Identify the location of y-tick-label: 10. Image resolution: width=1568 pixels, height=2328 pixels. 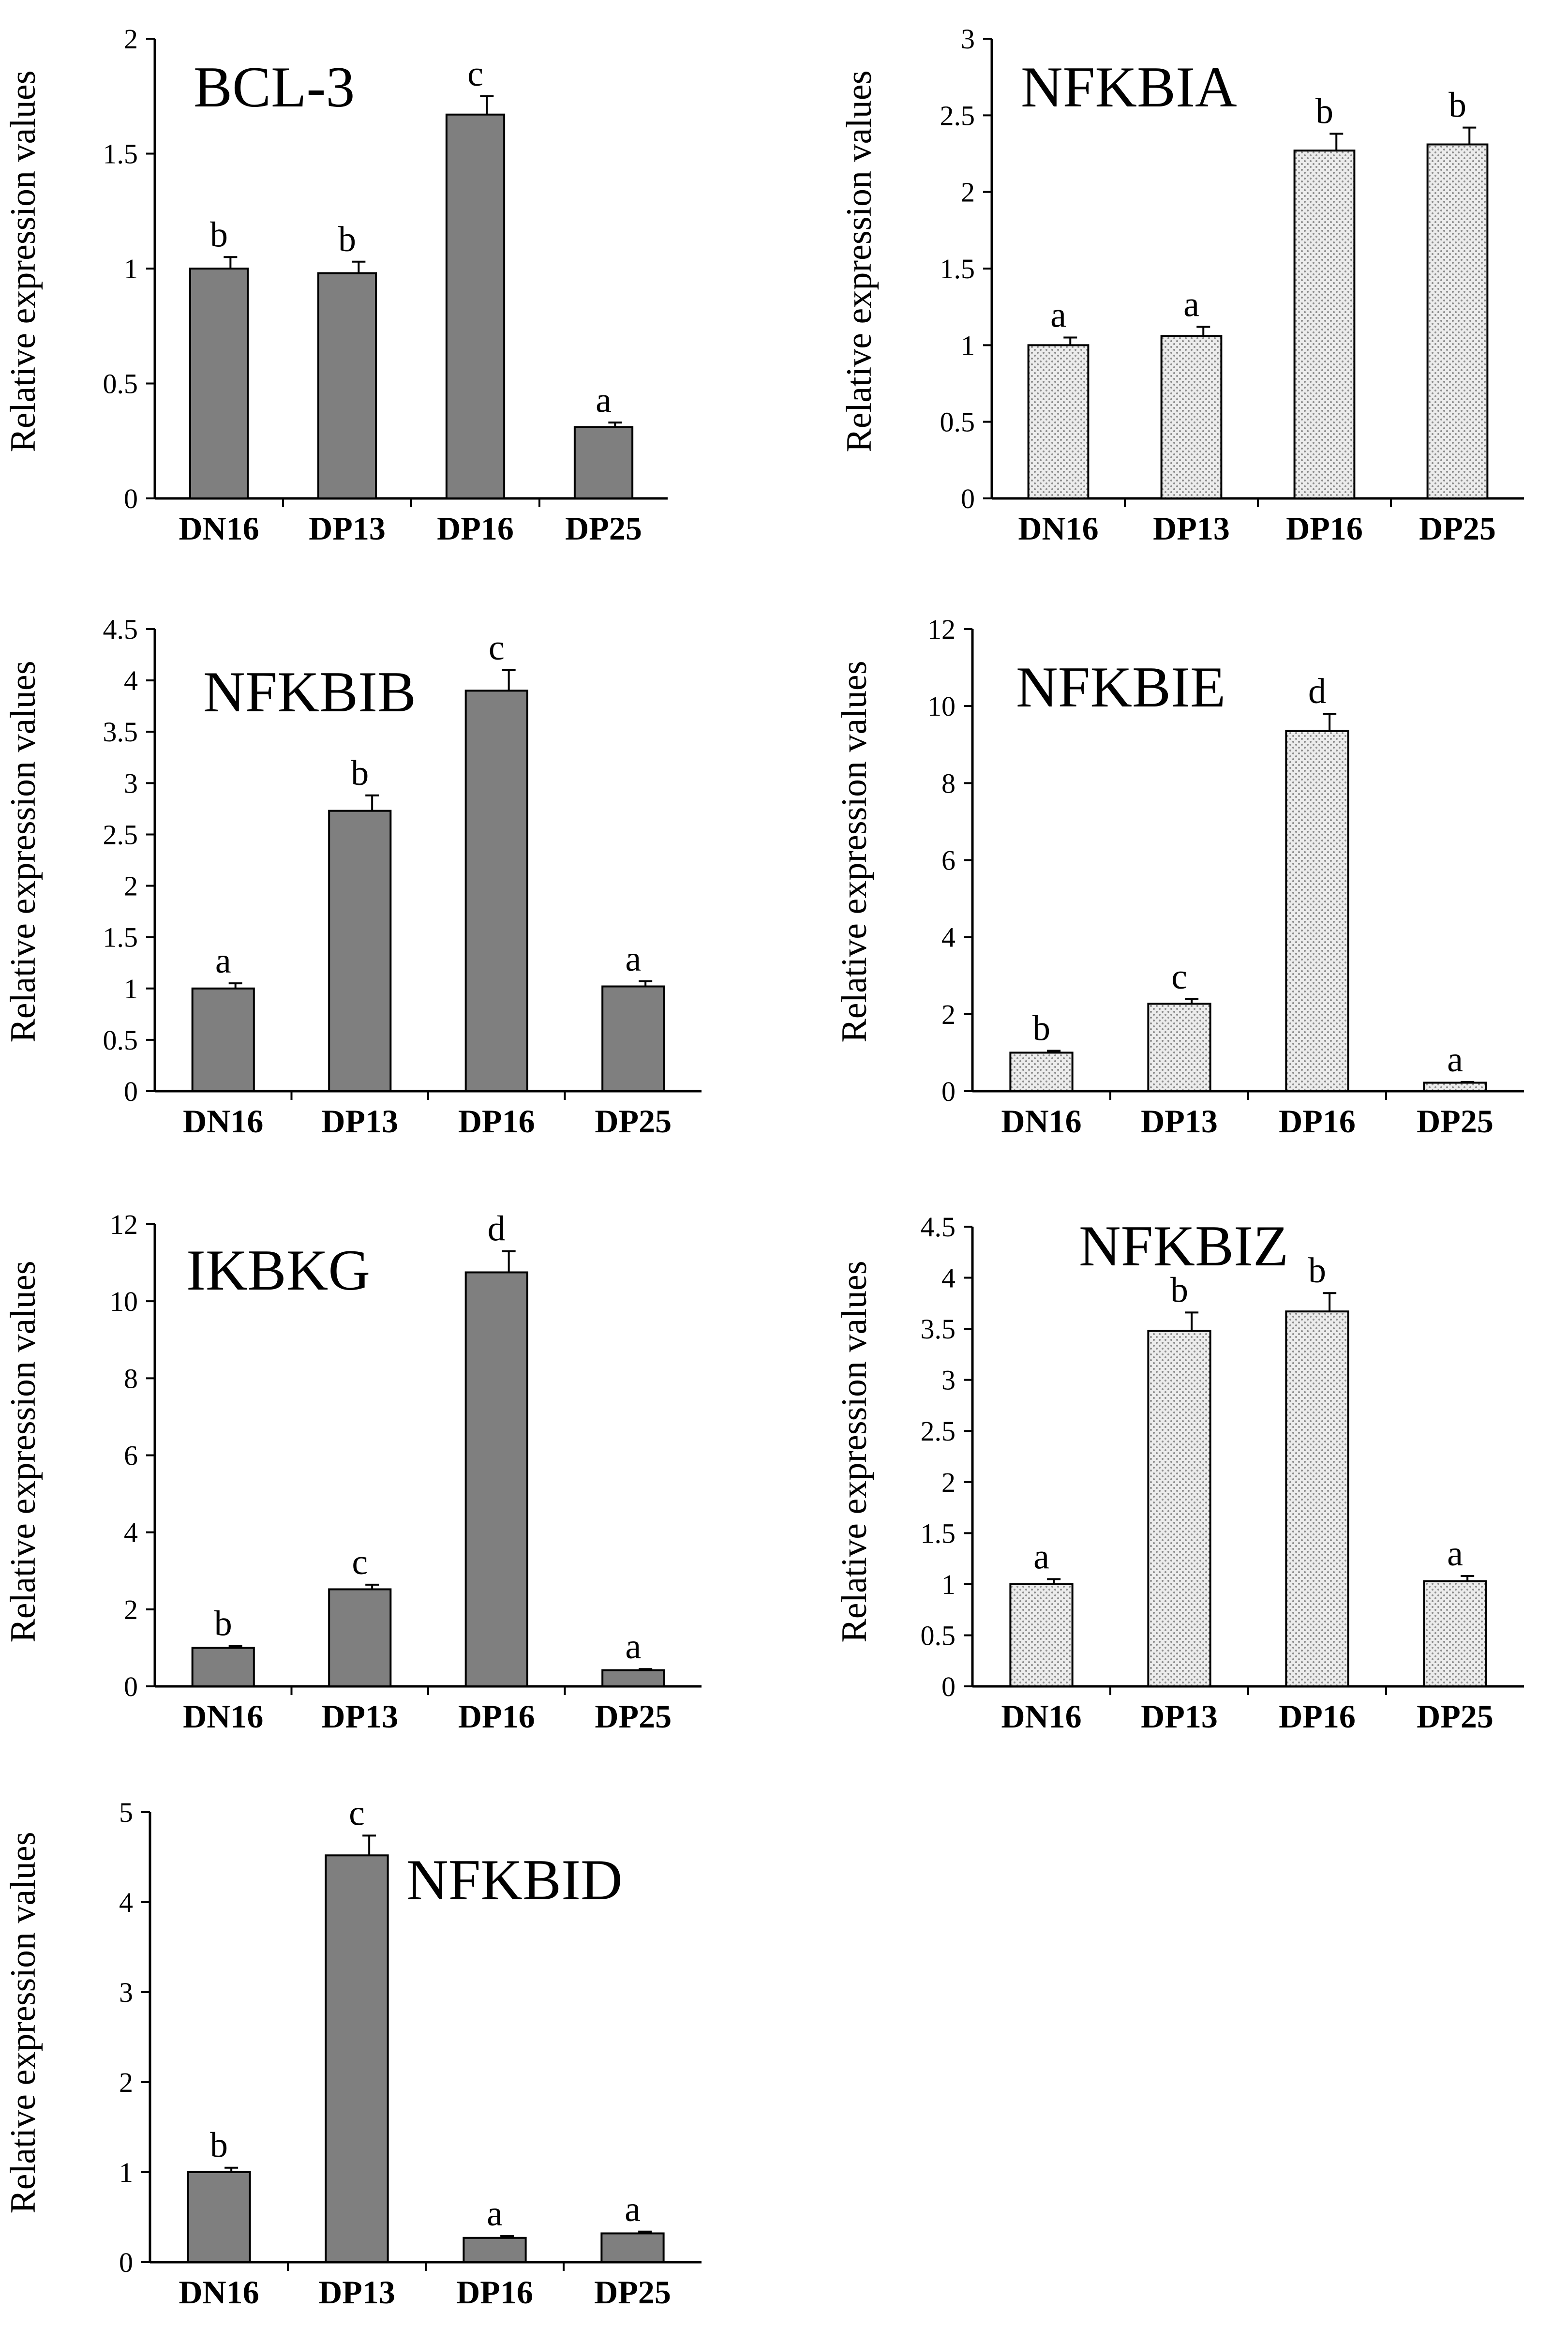
(124, 1302).